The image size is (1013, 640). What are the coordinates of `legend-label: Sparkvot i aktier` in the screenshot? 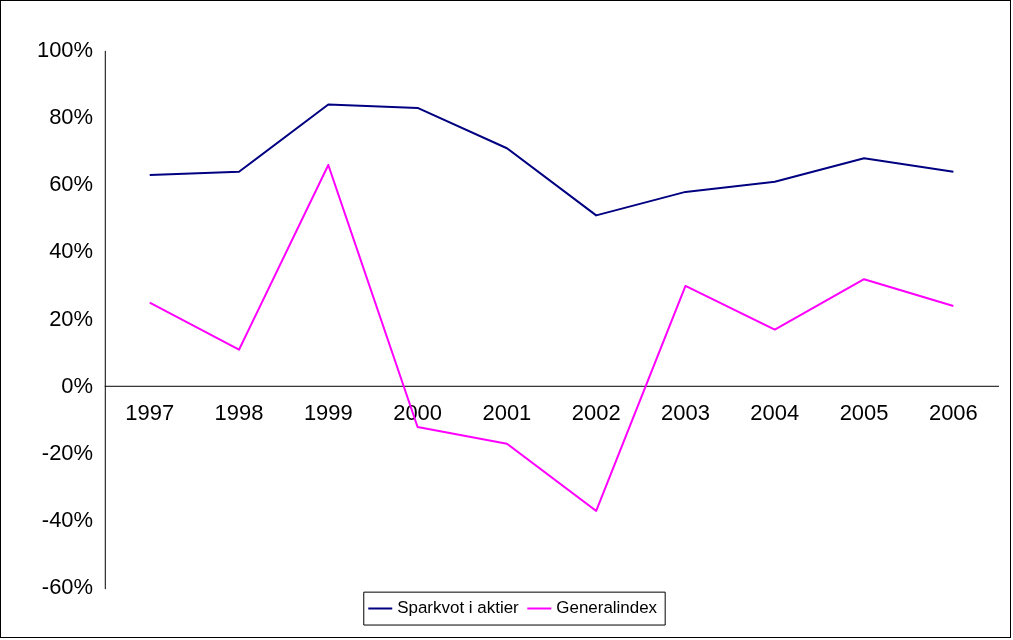 It's located at (458, 608).